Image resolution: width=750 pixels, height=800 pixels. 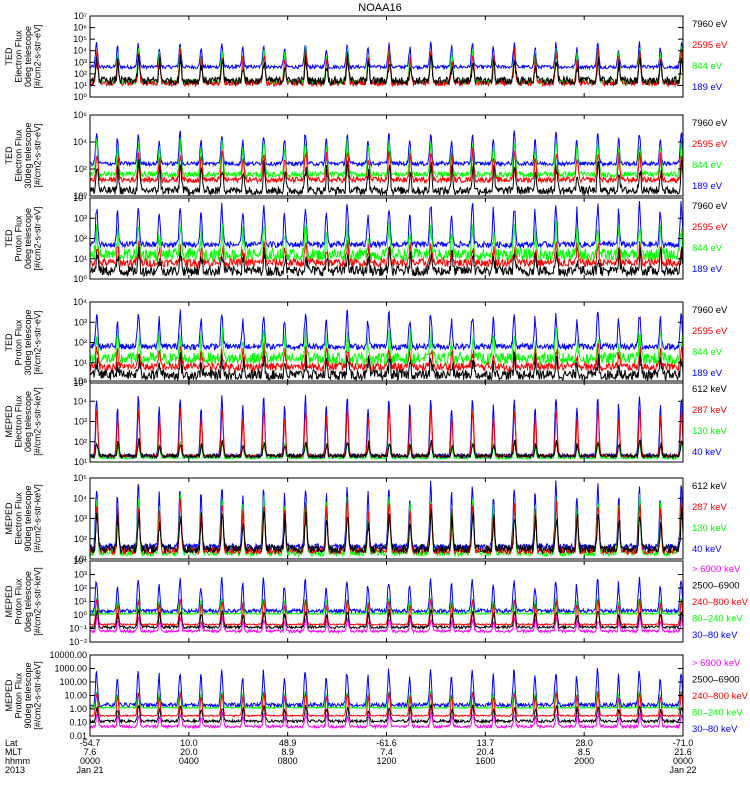 What do you see at coordinates (78, 629) in the screenshot?
I see `y-tick-label: 10⁻¹` at bounding box center [78, 629].